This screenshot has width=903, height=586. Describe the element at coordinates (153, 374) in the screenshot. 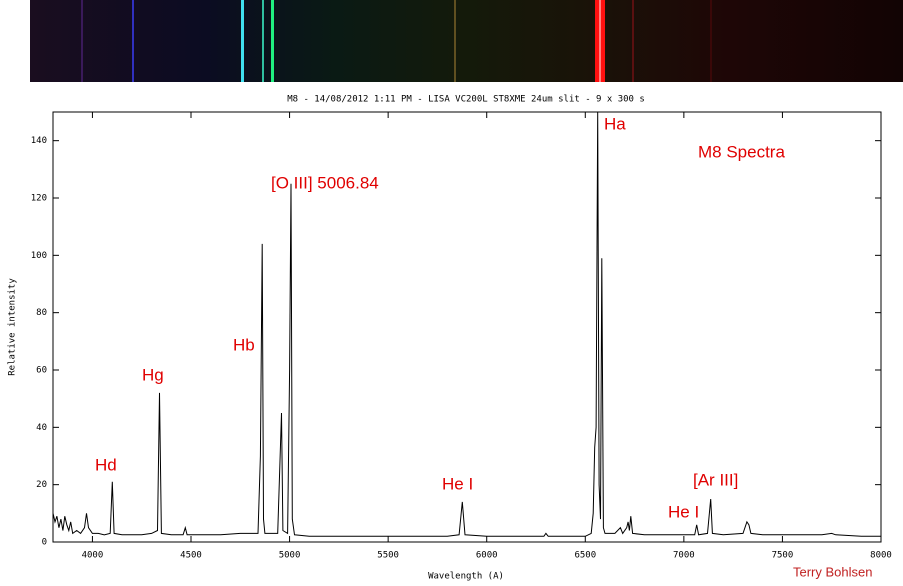

I see `annotation: Hg` at that location.